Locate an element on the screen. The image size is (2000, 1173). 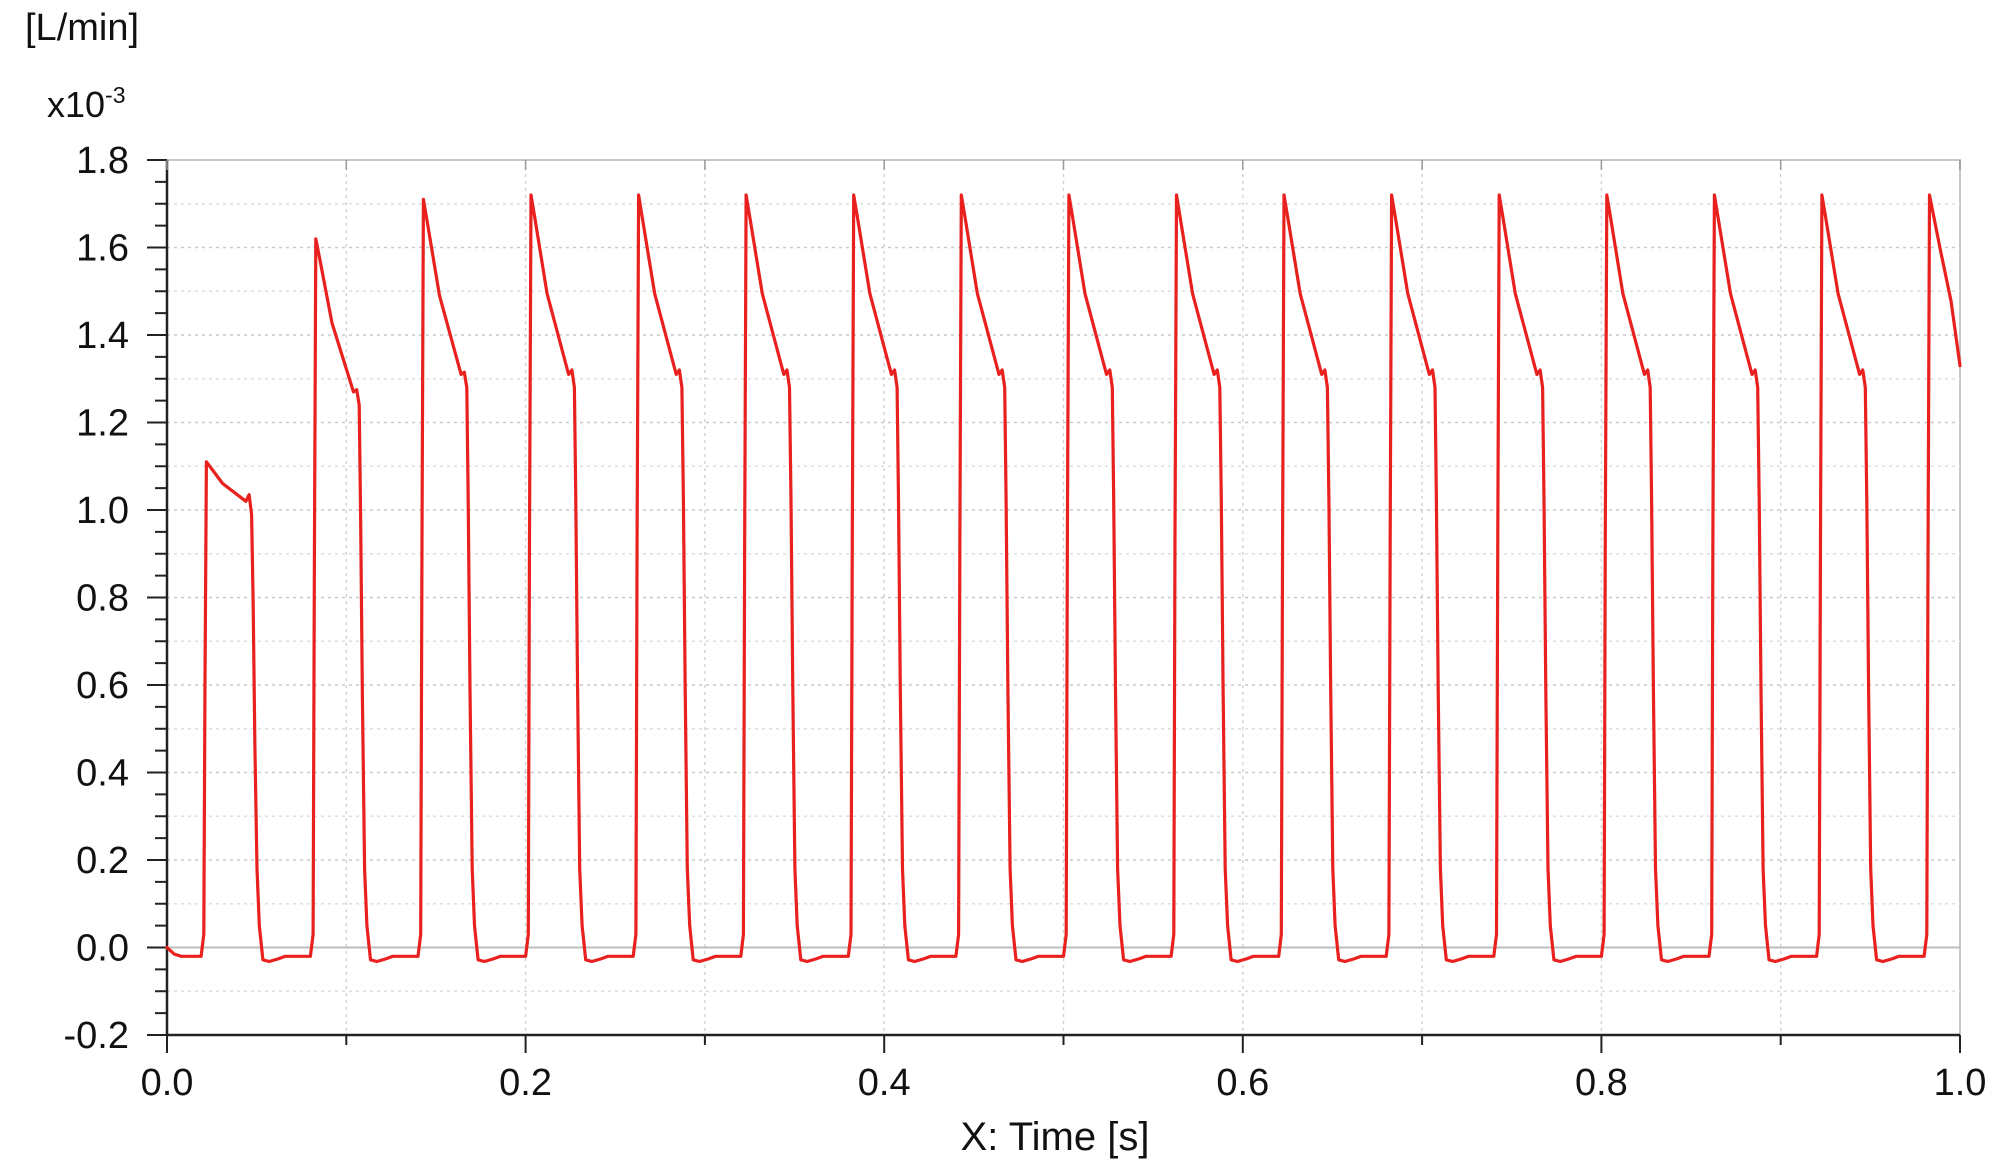
x-tick-label: 1.0 is located at coordinates (1960, 1083).